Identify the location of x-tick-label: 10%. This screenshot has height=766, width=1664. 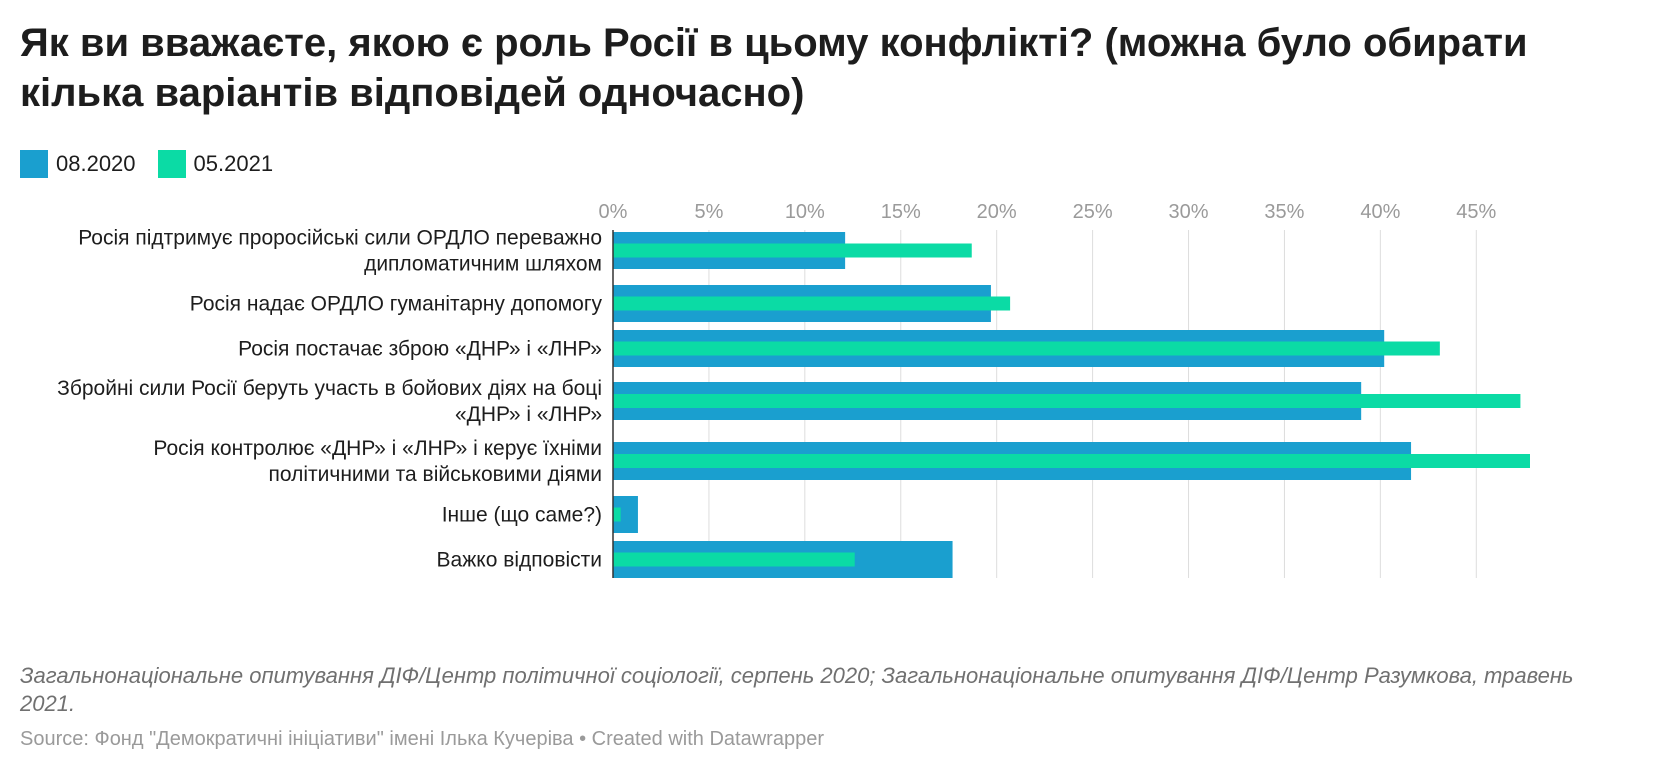
(805, 212).